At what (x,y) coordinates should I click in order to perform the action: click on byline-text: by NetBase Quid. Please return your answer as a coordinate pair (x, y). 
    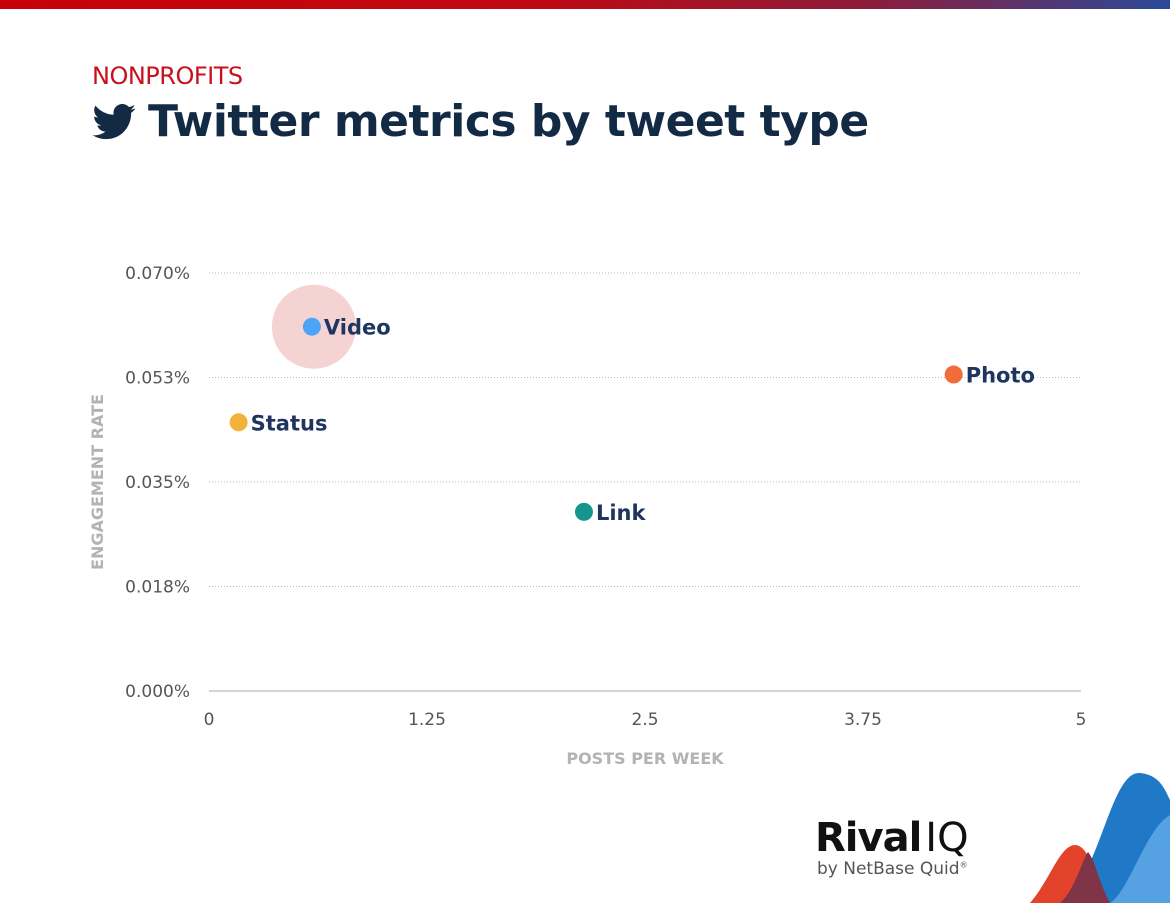
    Looking at the image, I should click on (888, 869).